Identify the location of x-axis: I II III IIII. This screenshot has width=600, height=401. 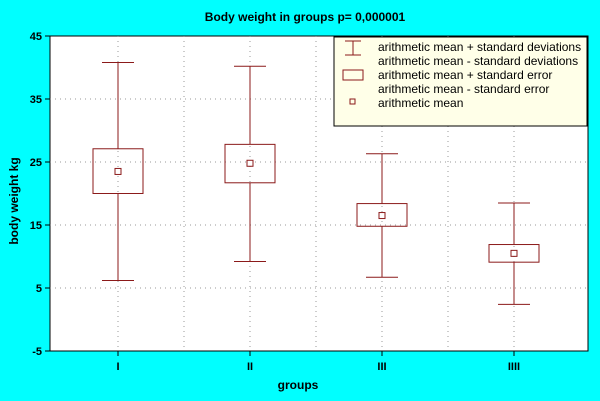
(318, 362).